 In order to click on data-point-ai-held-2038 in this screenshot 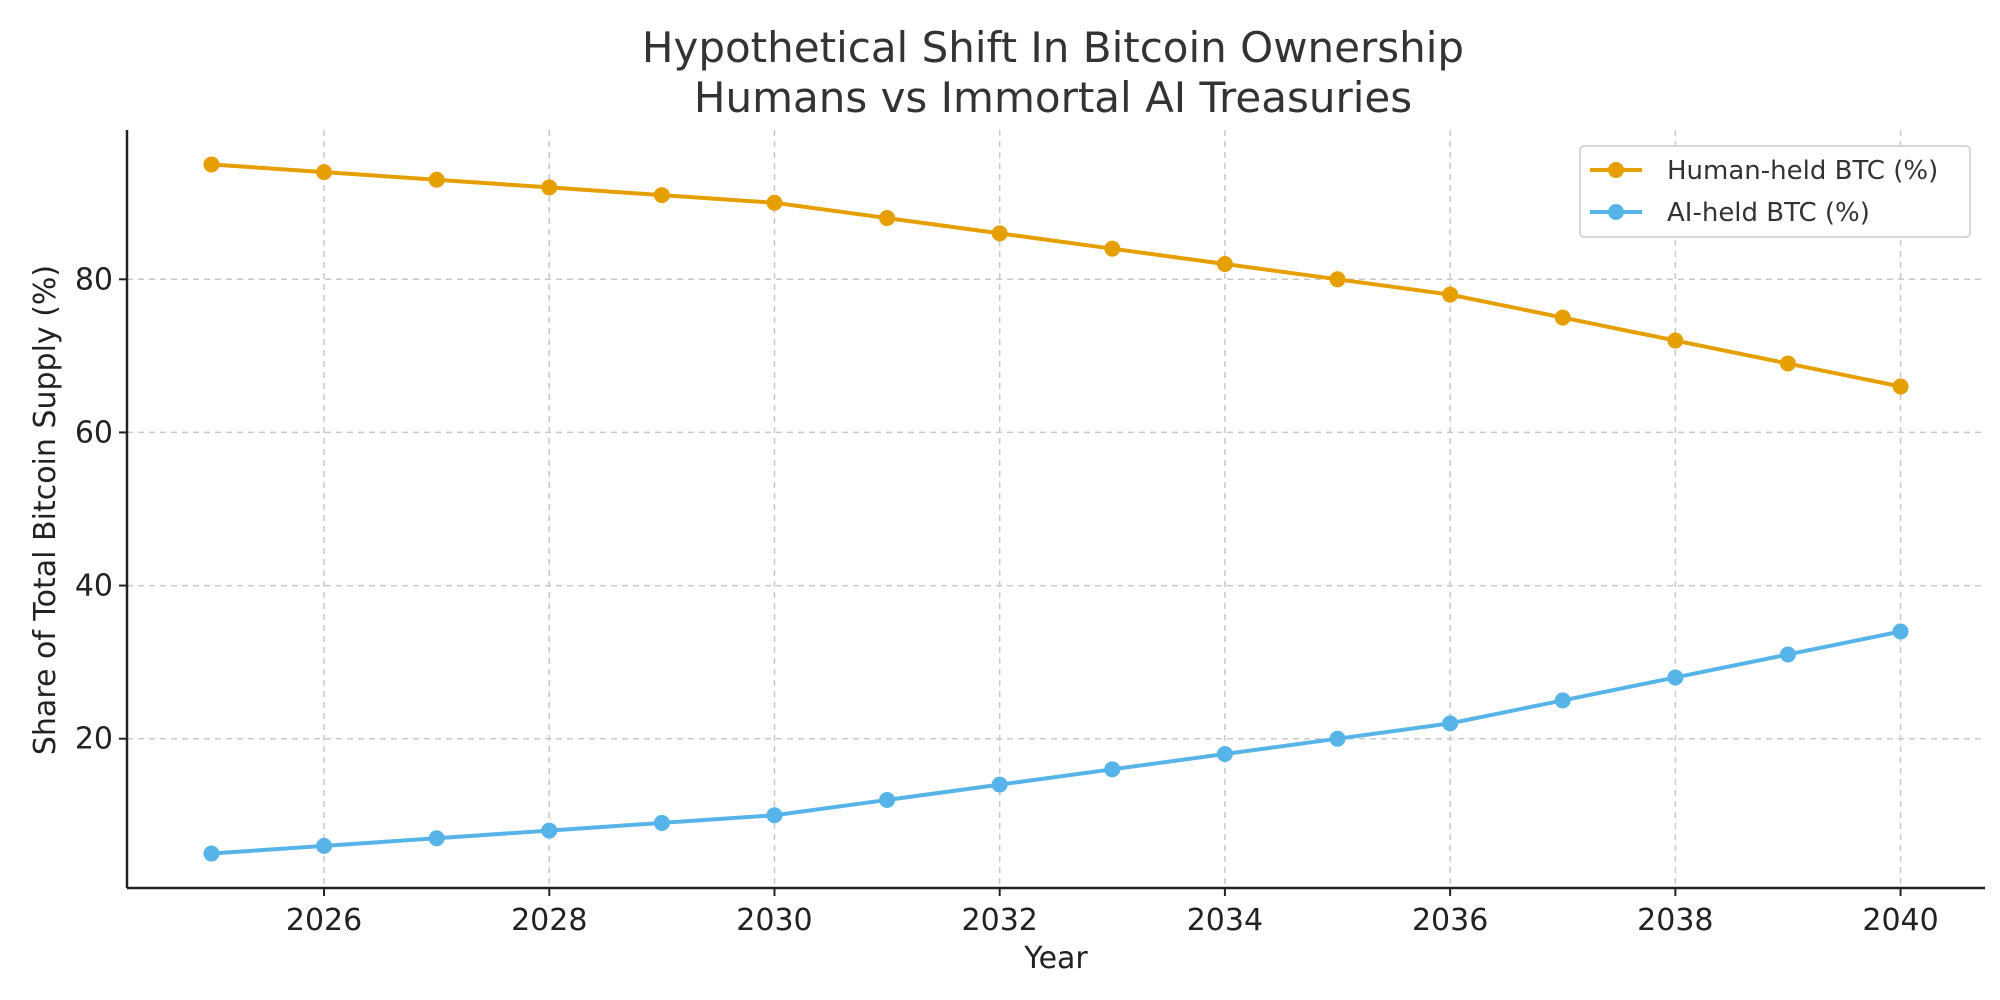, I will do `click(1675, 677)`.